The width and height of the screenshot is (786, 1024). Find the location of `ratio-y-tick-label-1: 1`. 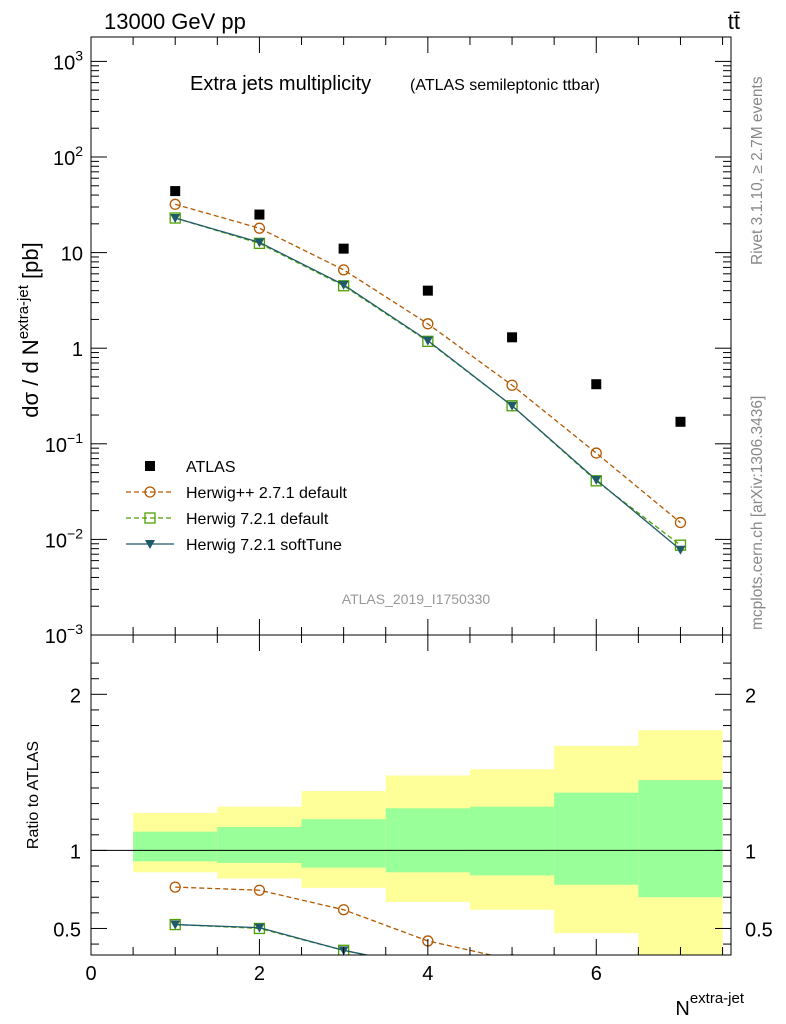

ratio-y-tick-label-1: 1 is located at coordinates (75, 852).